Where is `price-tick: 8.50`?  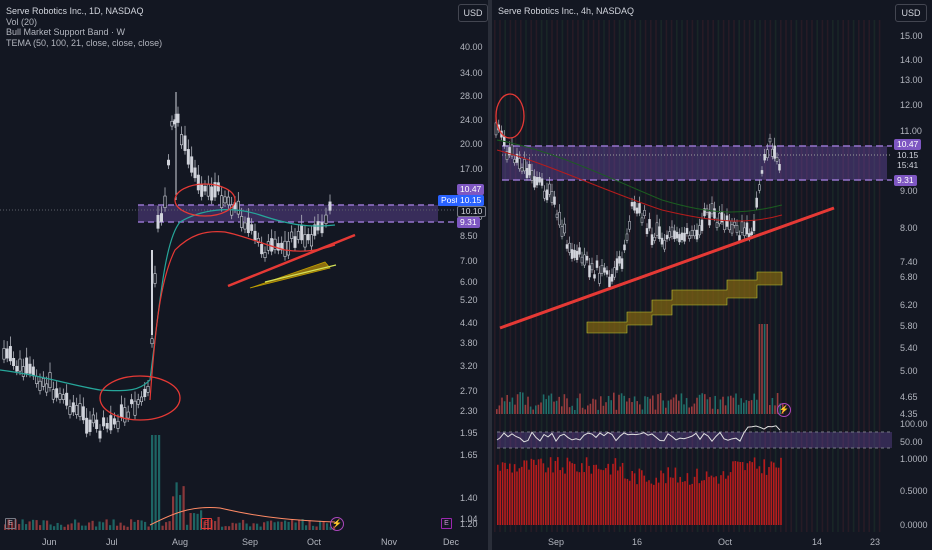 price-tick: 8.50 is located at coordinates (469, 236).